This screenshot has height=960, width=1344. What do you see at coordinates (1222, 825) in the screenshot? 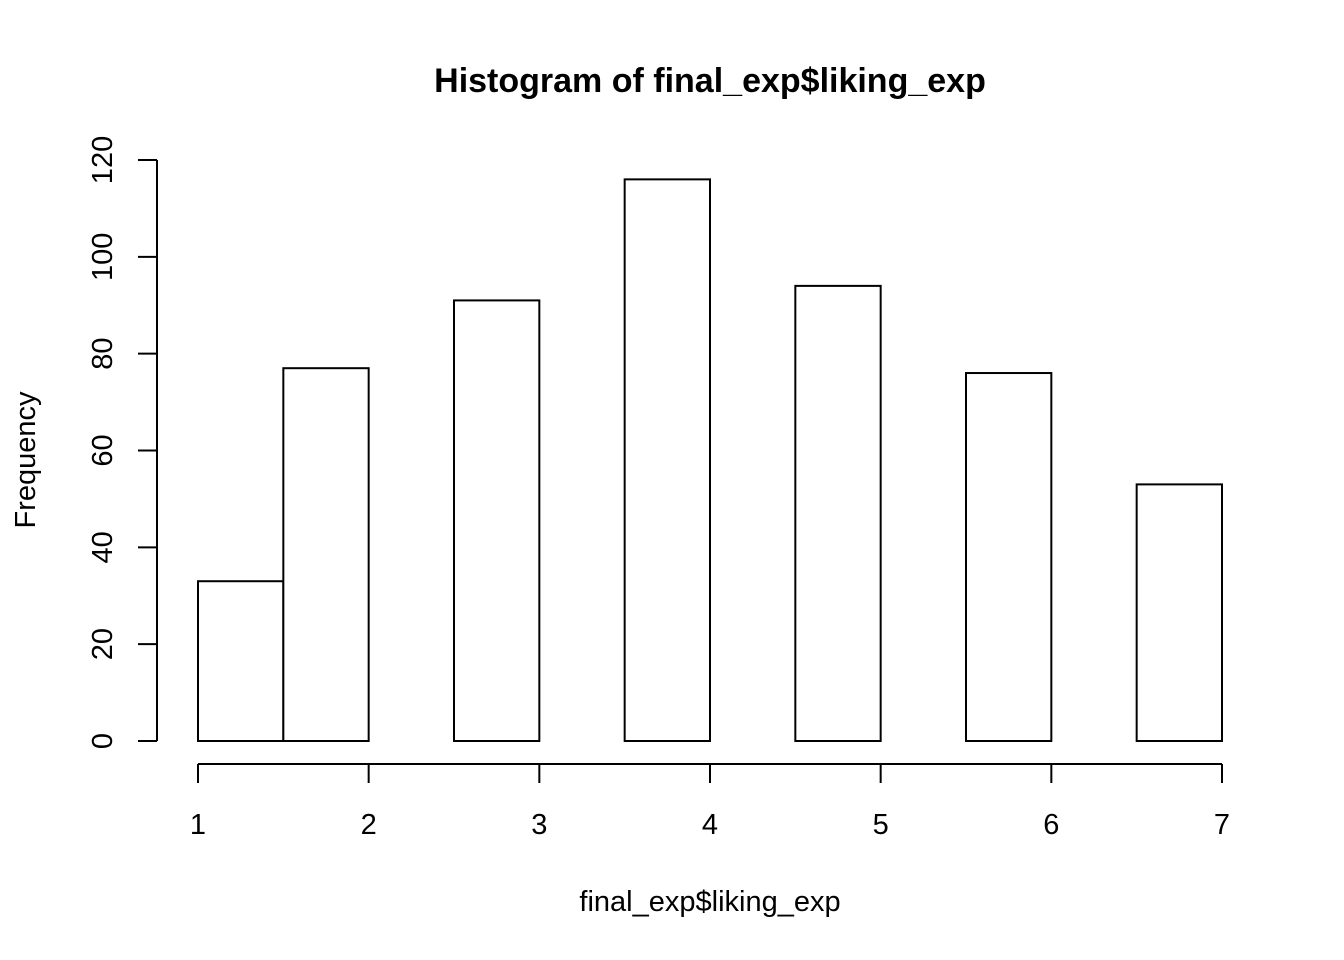
I see `x-tick-label-7: 7` at bounding box center [1222, 825].